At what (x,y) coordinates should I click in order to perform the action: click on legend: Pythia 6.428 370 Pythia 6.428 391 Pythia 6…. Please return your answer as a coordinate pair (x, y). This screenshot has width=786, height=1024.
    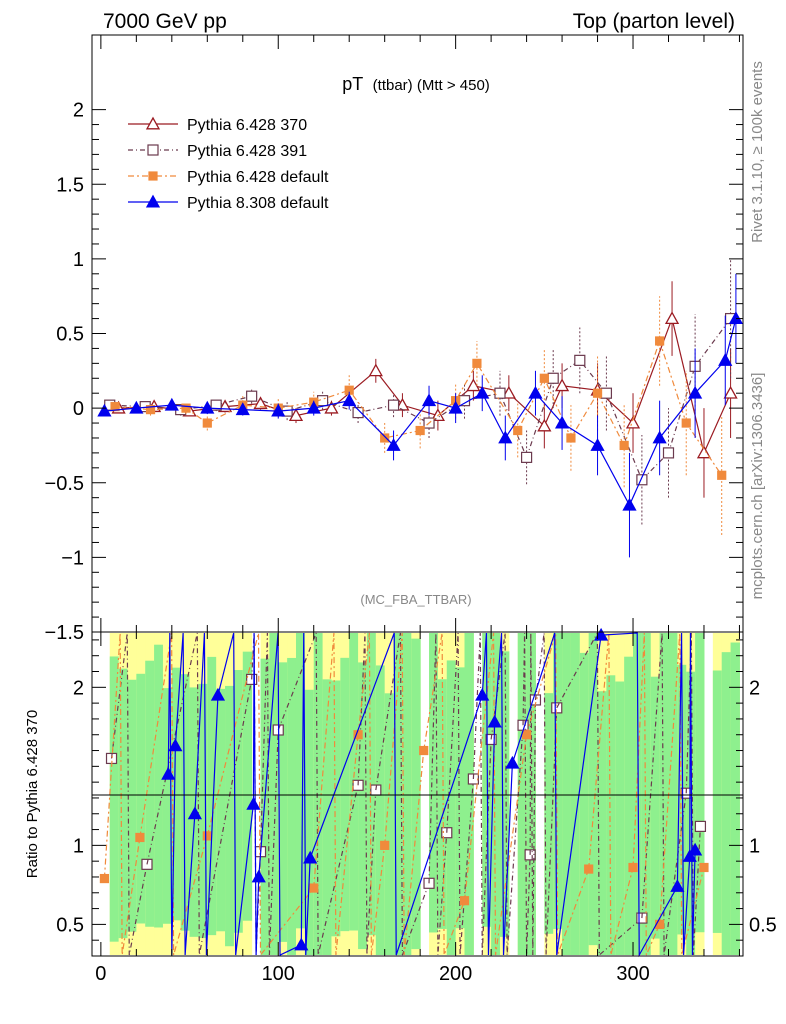
    Looking at the image, I should click on (228, 164).